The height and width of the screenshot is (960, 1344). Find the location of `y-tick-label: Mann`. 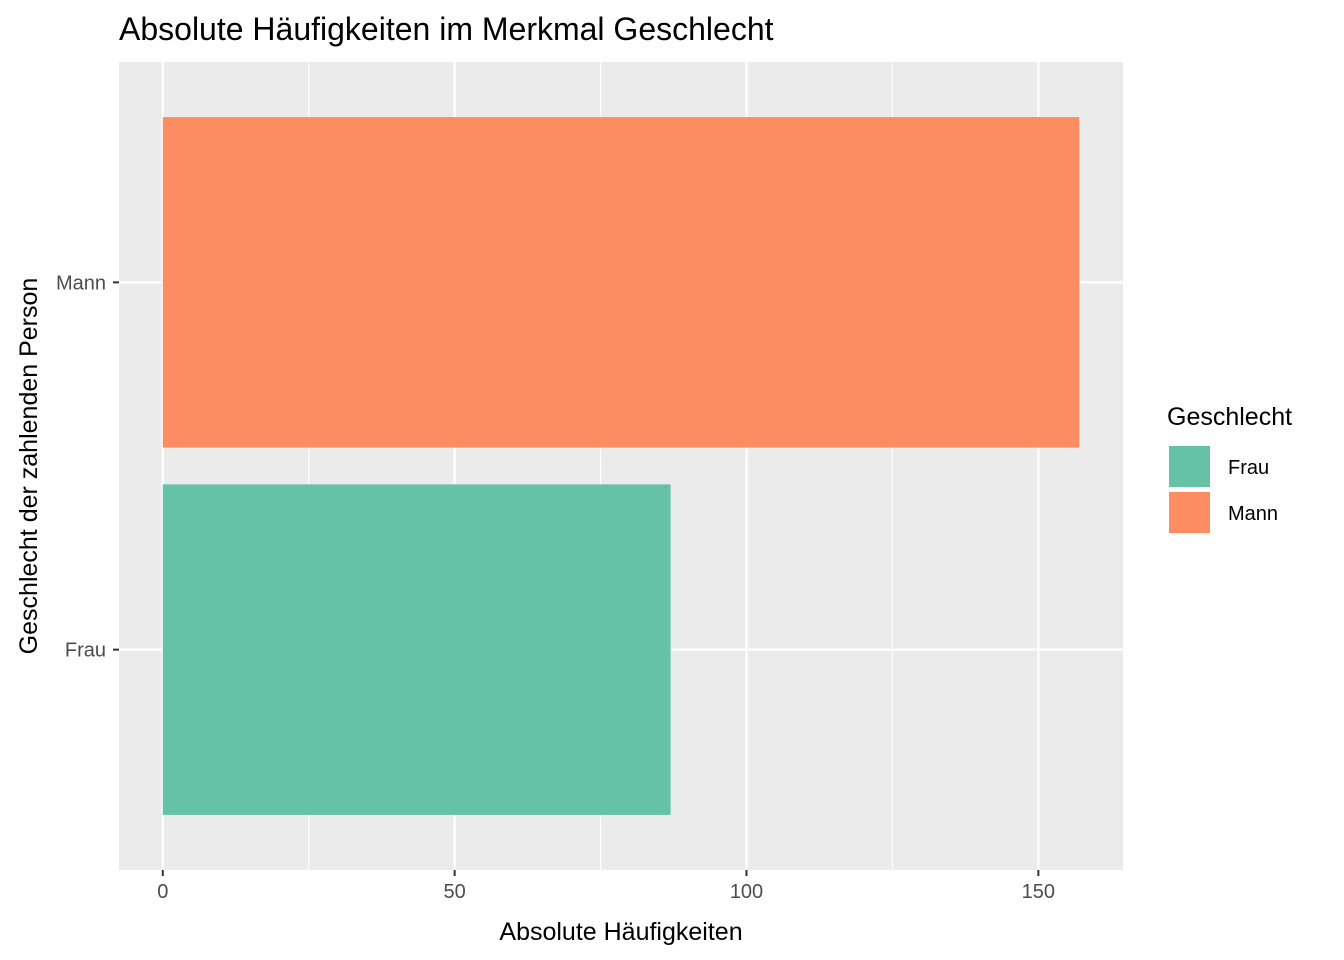

y-tick-label: Mann is located at coordinates (81, 283).